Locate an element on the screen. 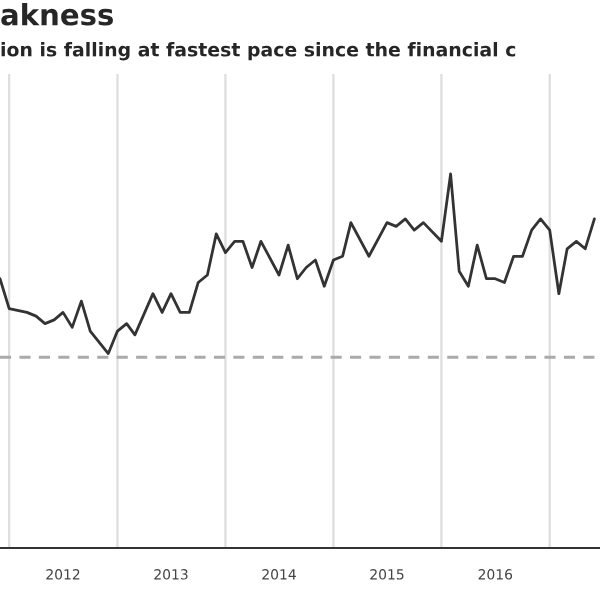 Image resolution: width=600 pixels, height=600 pixels. chart-title: akness is located at coordinates (57, 14).